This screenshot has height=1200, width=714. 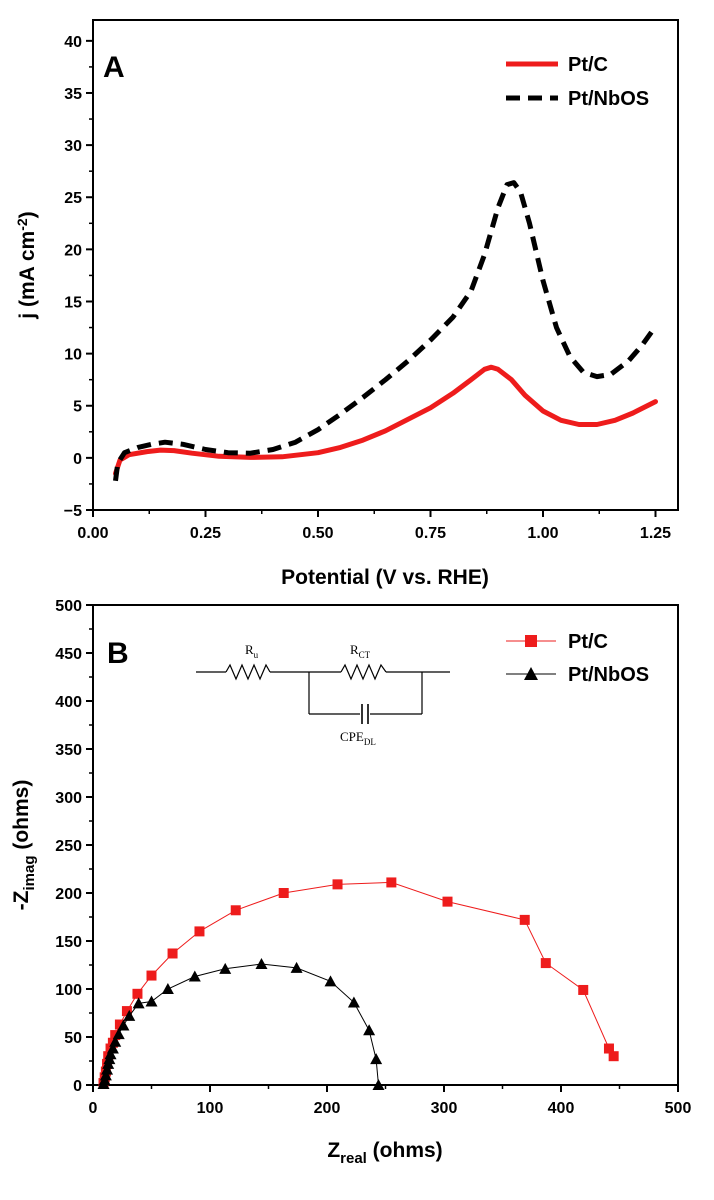 I want to click on panel-a-y-axis-title: j (mA cm-2), so click(x=26, y=265).